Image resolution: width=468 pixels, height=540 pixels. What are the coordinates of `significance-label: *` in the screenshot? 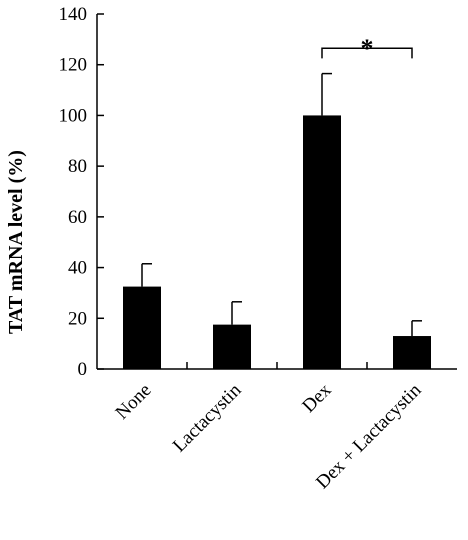 It's located at (367, 48).